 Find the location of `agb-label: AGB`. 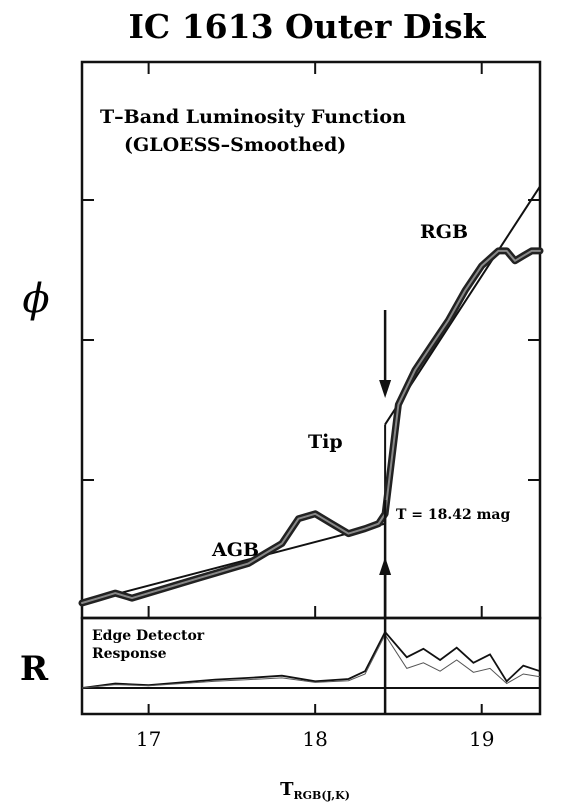

agb-label: AGB is located at coordinates (235, 550).